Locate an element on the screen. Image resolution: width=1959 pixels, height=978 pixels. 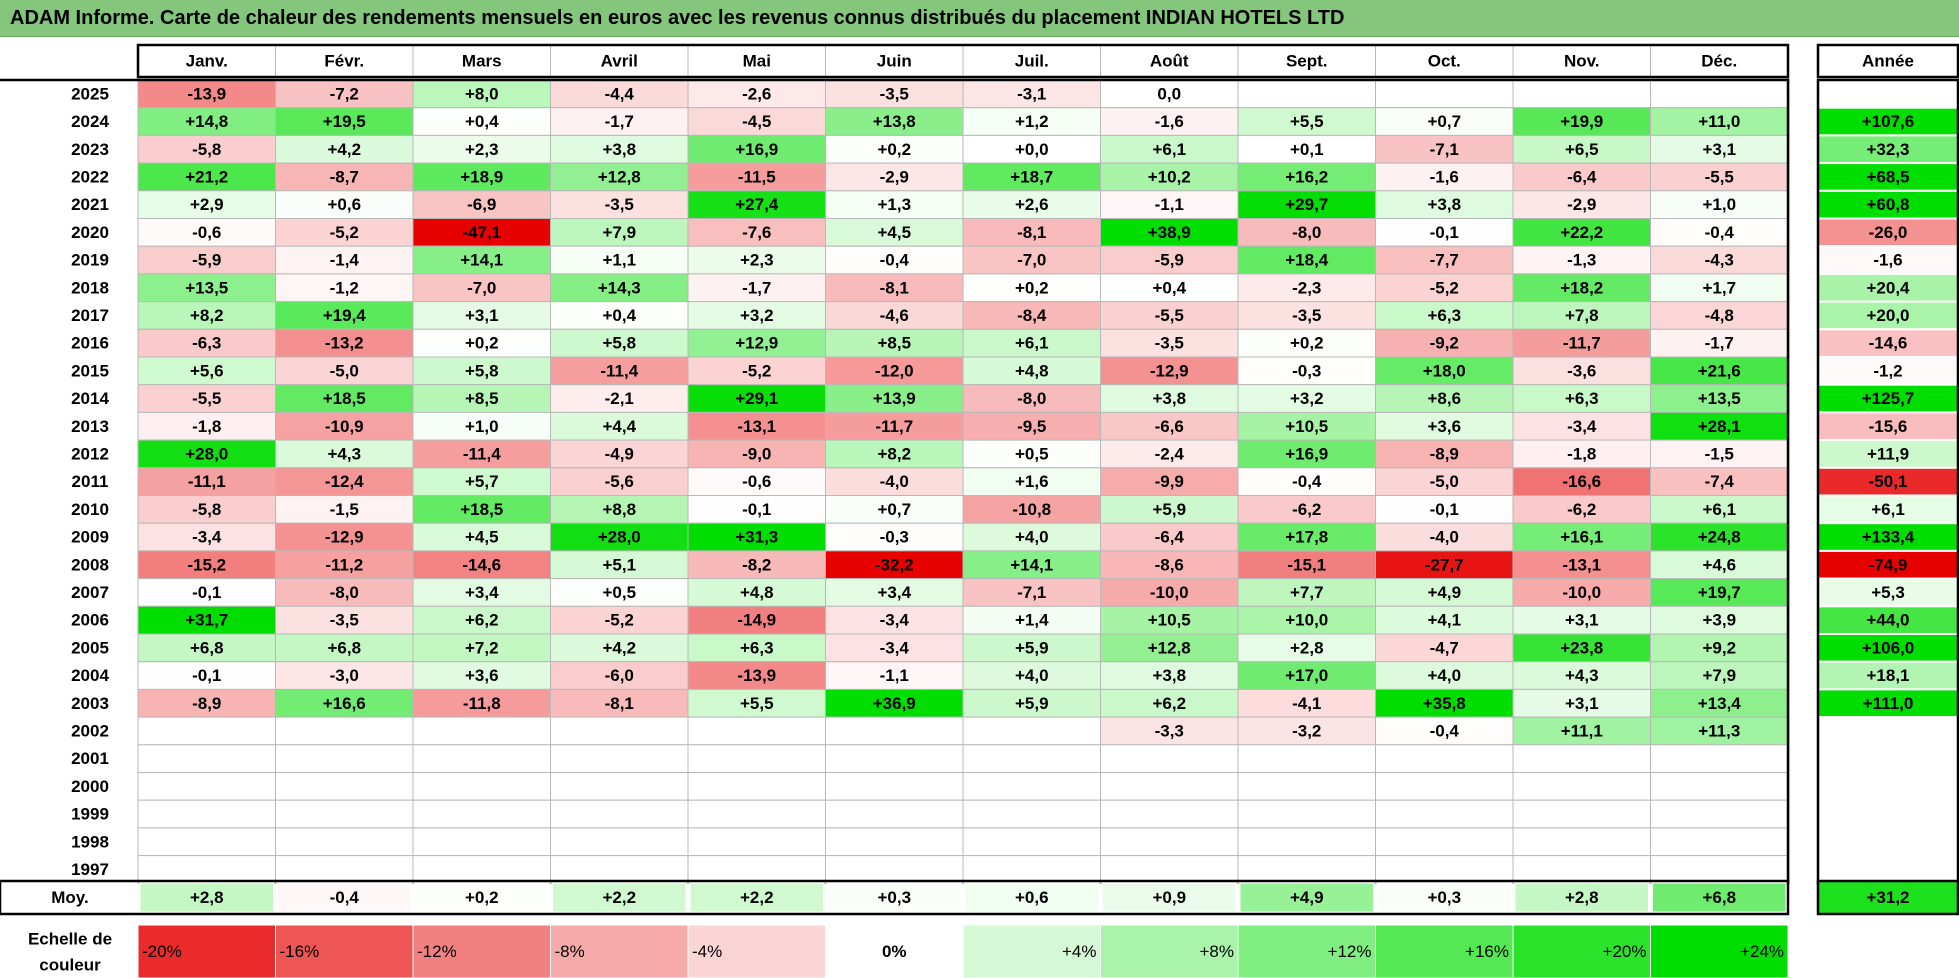
cell-value: -8,1 is located at coordinates (1031, 232).